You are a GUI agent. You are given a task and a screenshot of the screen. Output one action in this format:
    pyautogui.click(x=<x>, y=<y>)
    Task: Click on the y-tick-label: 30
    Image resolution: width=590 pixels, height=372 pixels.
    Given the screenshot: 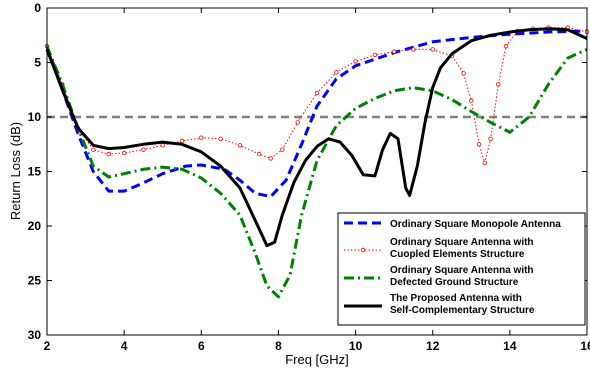 What is the action you would take?
    pyautogui.click(x=35, y=335)
    